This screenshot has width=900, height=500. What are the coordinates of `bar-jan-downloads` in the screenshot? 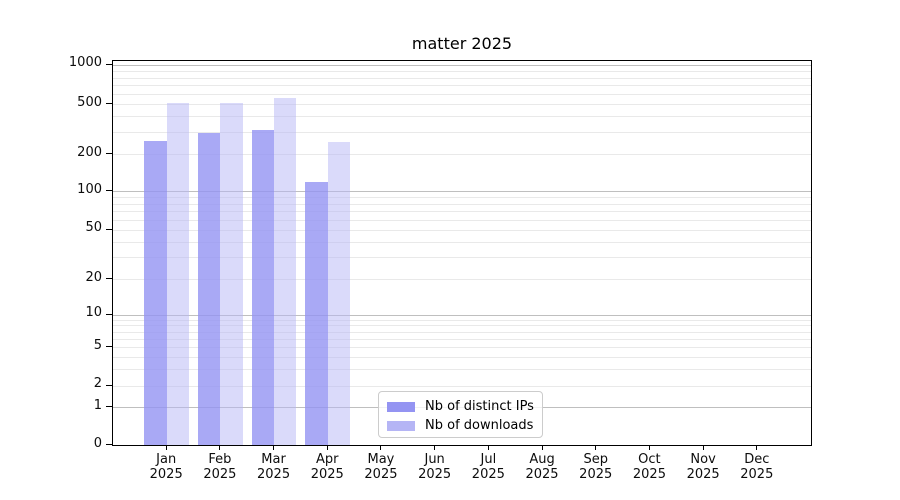 It's located at (178, 274).